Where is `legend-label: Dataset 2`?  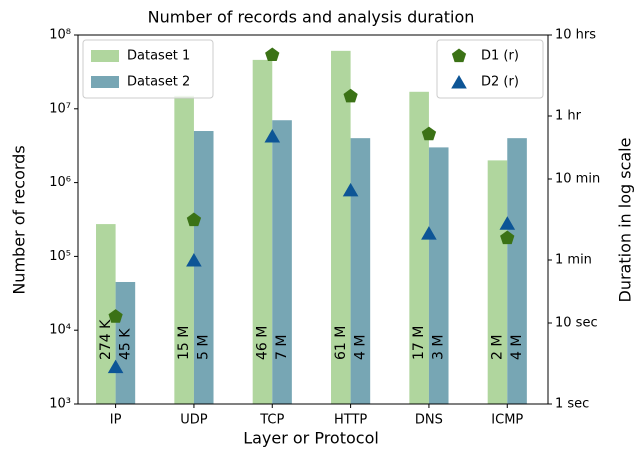
legend-label: Dataset 2 is located at coordinates (158, 82).